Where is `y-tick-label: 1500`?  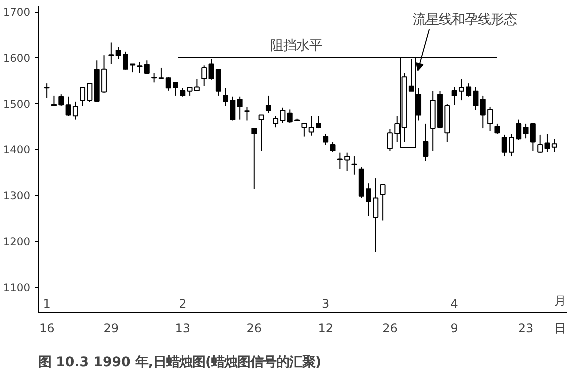
y-tick-label: 1500 is located at coordinates (17, 104).